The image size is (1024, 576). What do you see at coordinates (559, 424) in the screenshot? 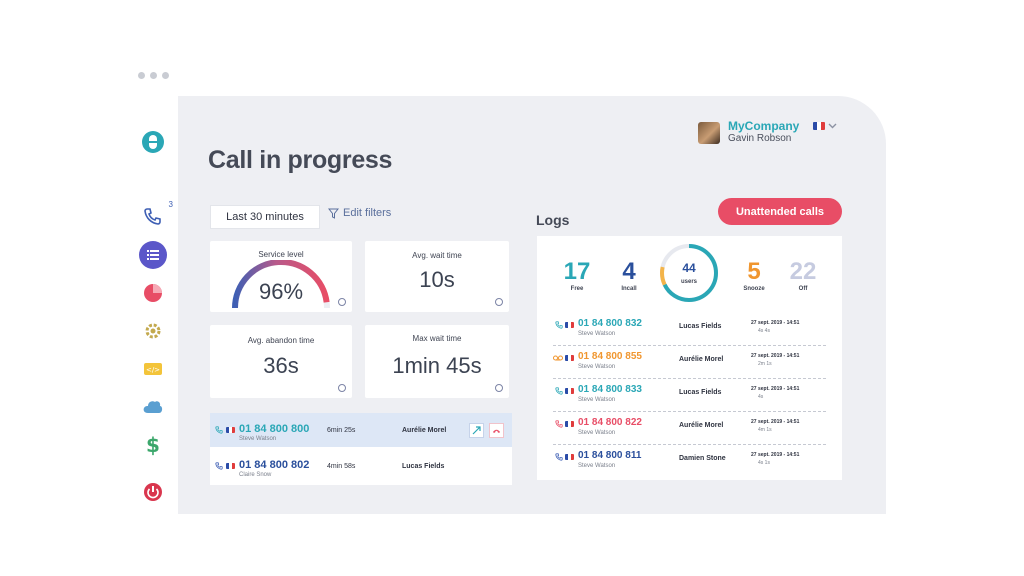
I see `missed-call-icon` at bounding box center [559, 424].